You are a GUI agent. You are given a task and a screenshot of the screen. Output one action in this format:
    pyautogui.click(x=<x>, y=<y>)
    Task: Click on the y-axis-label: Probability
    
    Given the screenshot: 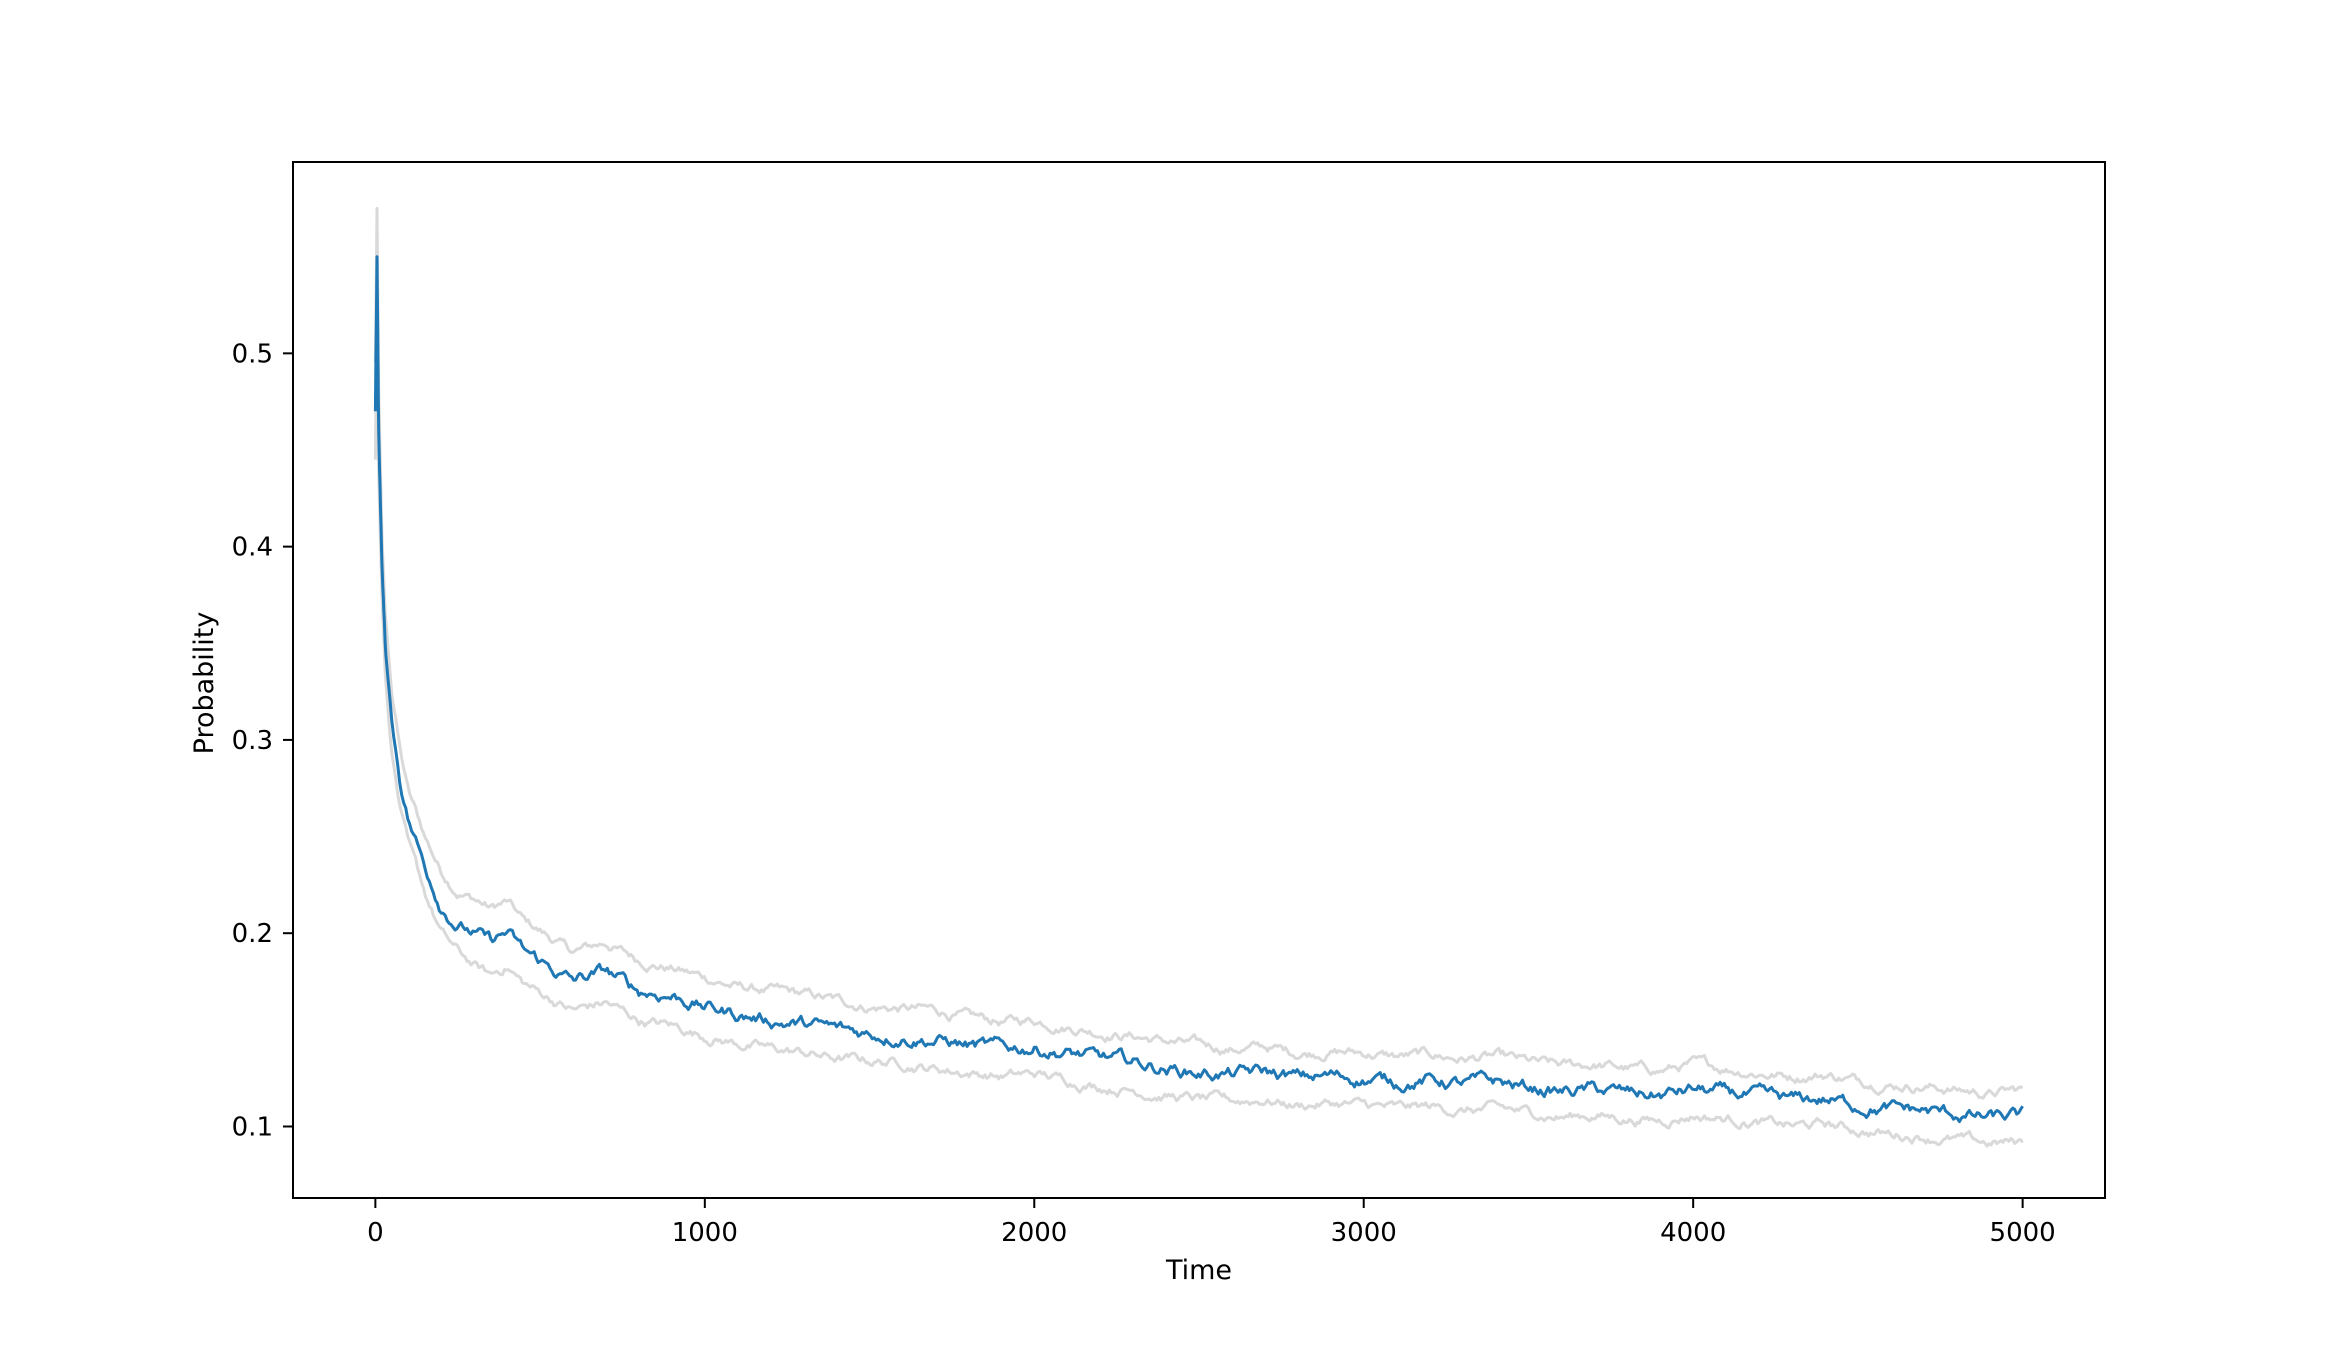 What is the action you would take?
    pyautogui.click(x=204, y=683)
    